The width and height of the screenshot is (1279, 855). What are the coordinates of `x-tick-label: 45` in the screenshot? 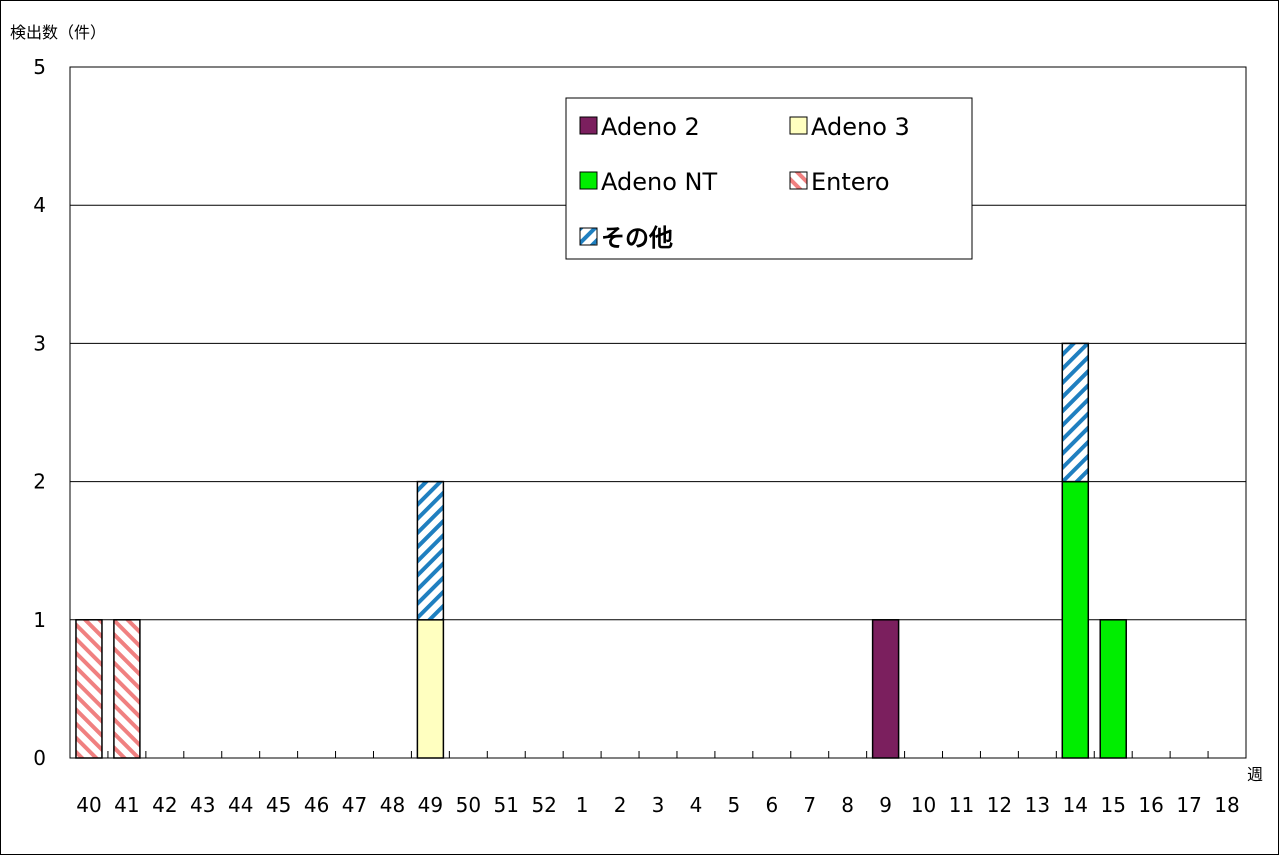 It's located at (278, 805).